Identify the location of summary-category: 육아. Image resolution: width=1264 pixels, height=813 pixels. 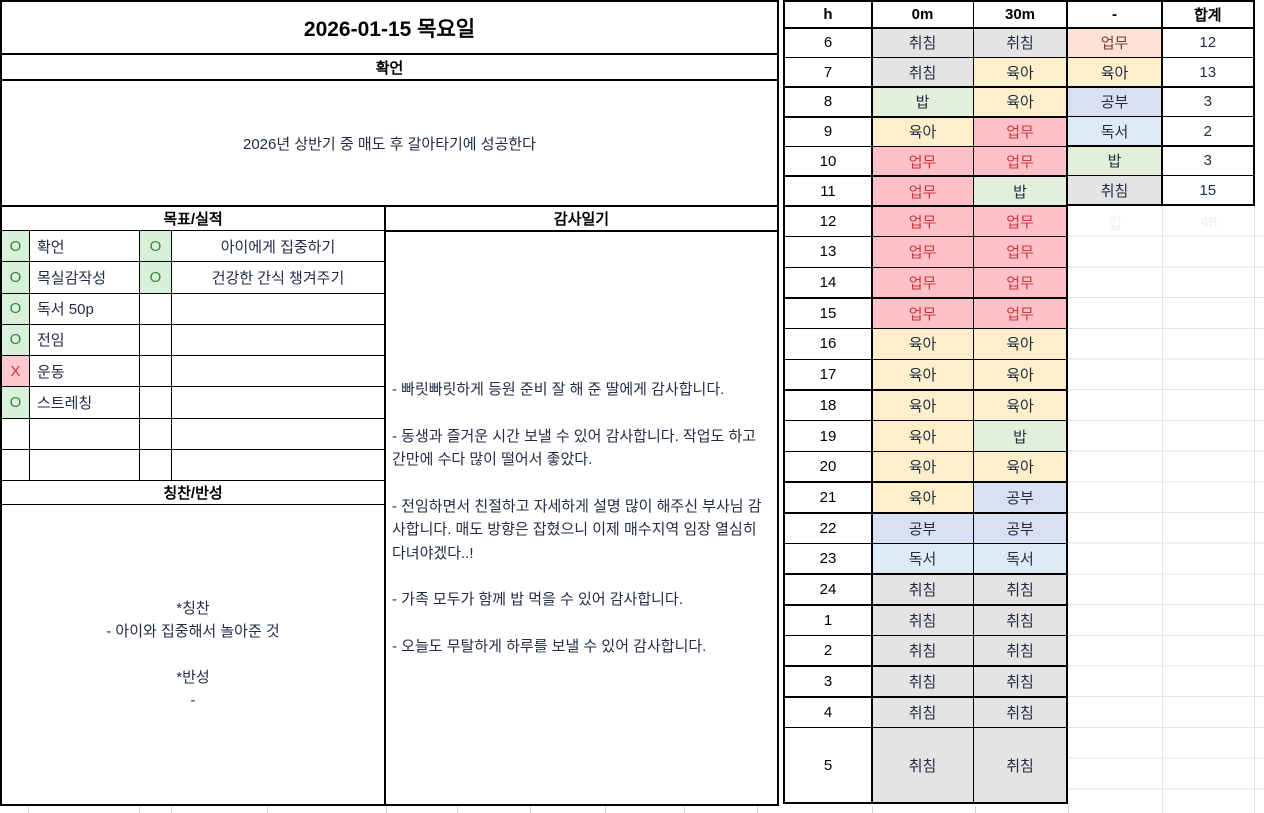
(1114, 72).